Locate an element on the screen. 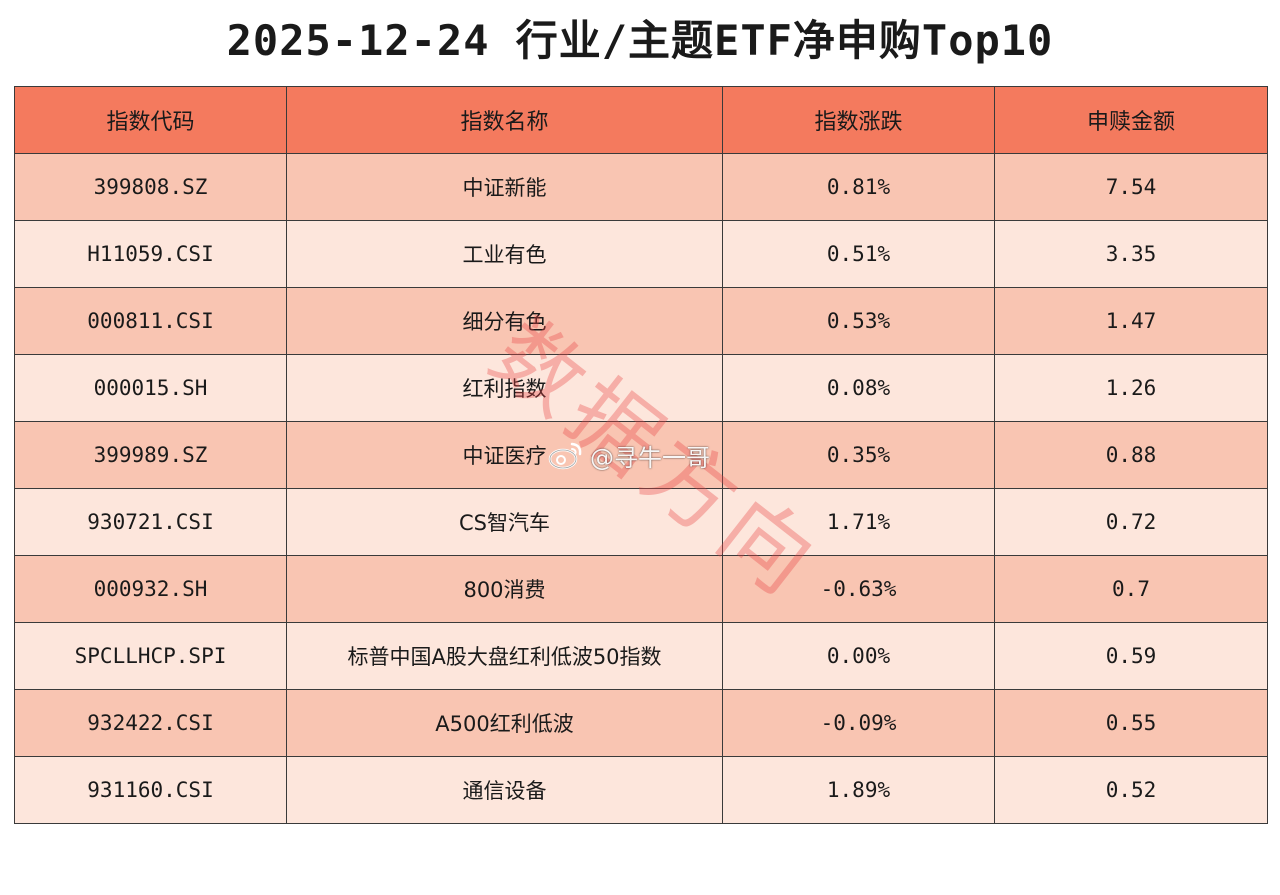 This screenshot has width=1280, height=895. index-code: 930721.CSI is located at coordinates (150, 522).